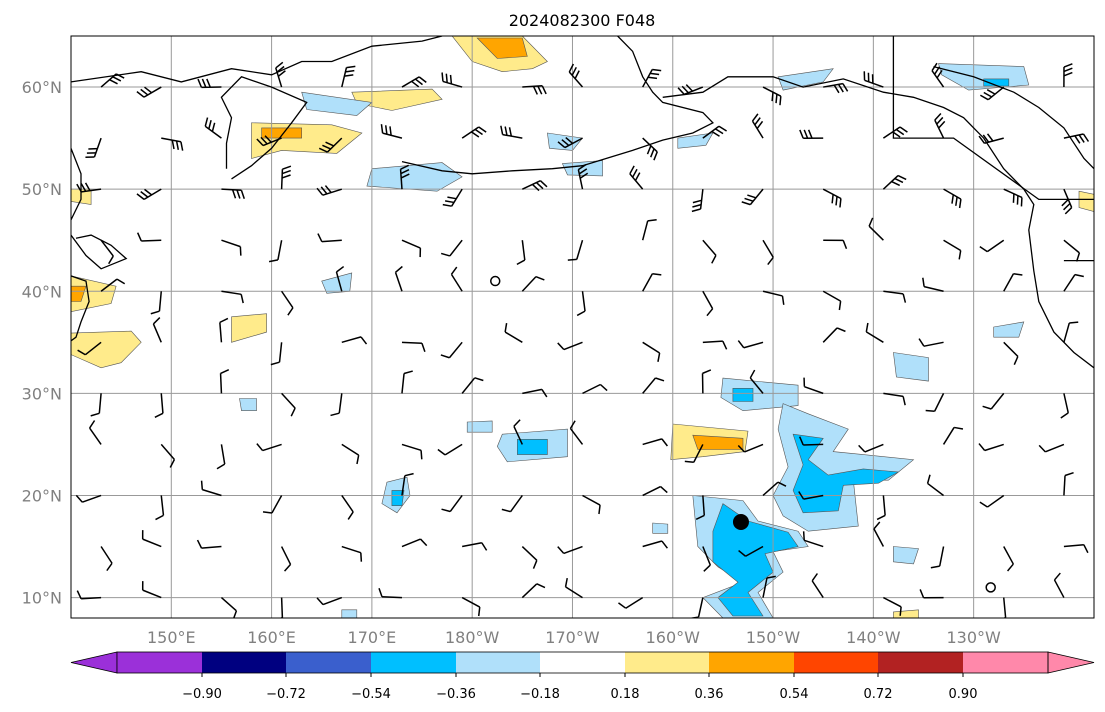  I want to click on latitude-label: 60°N, so click(42, 87).